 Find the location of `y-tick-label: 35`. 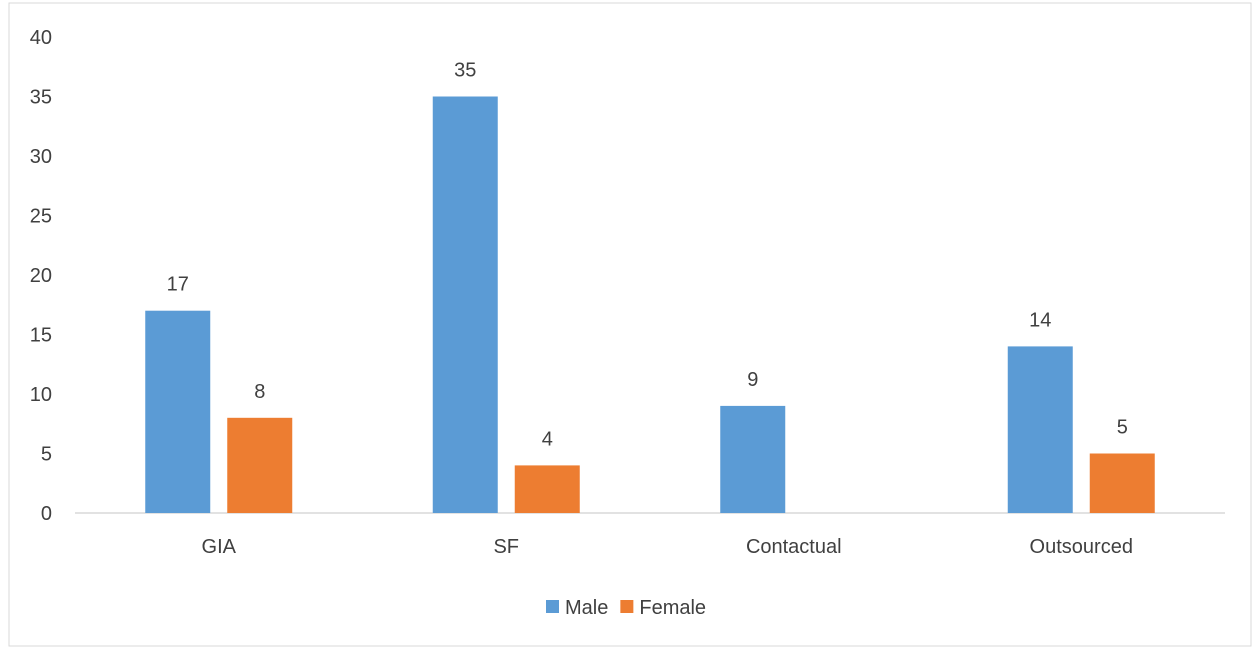

y-tick-label: 35 is located at coordinates (41, 98).